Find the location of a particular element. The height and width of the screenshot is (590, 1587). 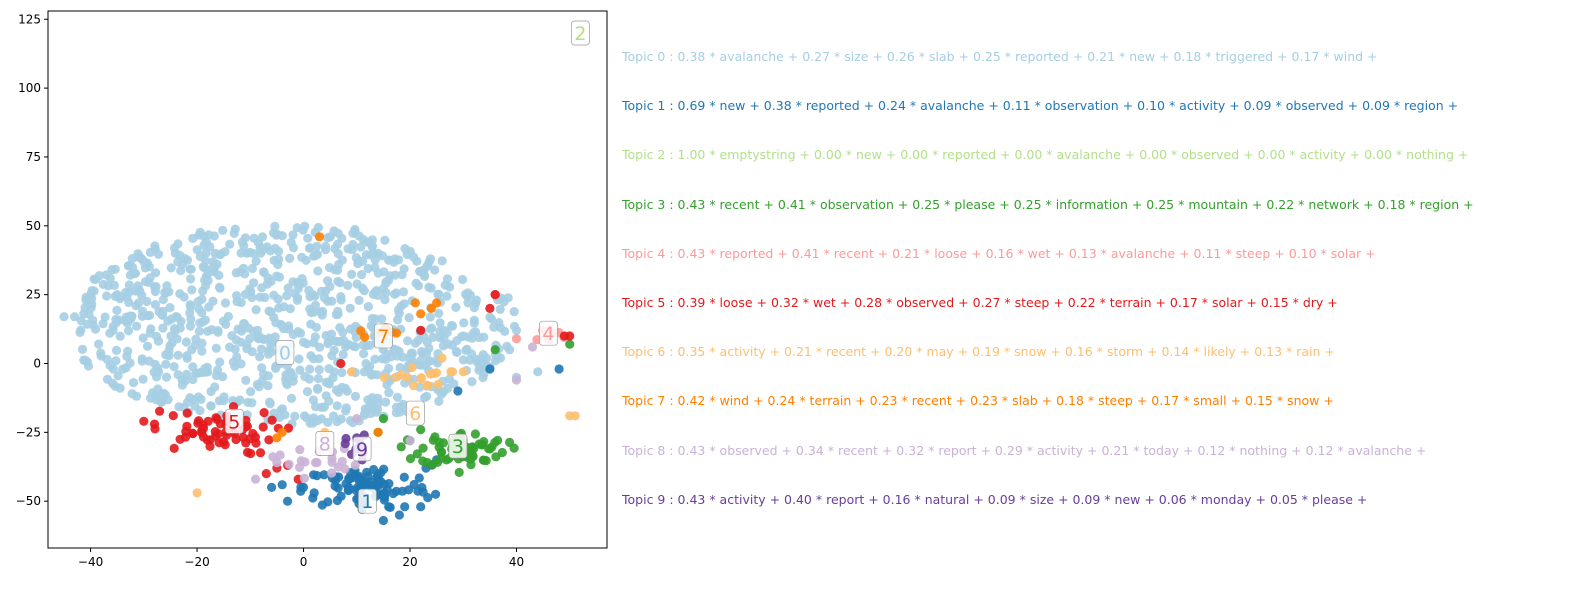

cluster-label-text: 4 is located at coordinates (548, 334).